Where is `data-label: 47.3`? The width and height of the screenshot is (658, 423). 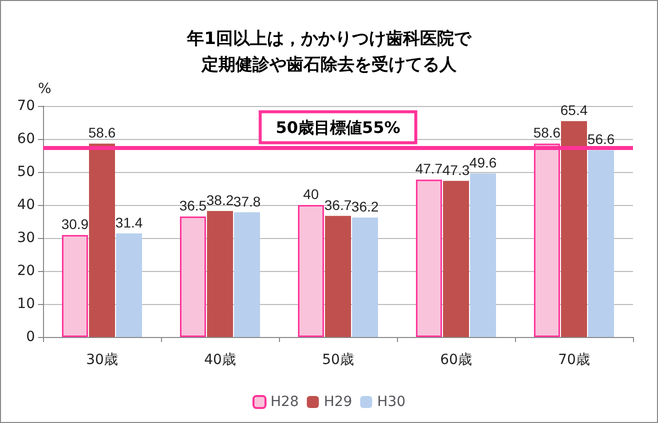 data-label: 47.3 is located at coordinates (456, 170).